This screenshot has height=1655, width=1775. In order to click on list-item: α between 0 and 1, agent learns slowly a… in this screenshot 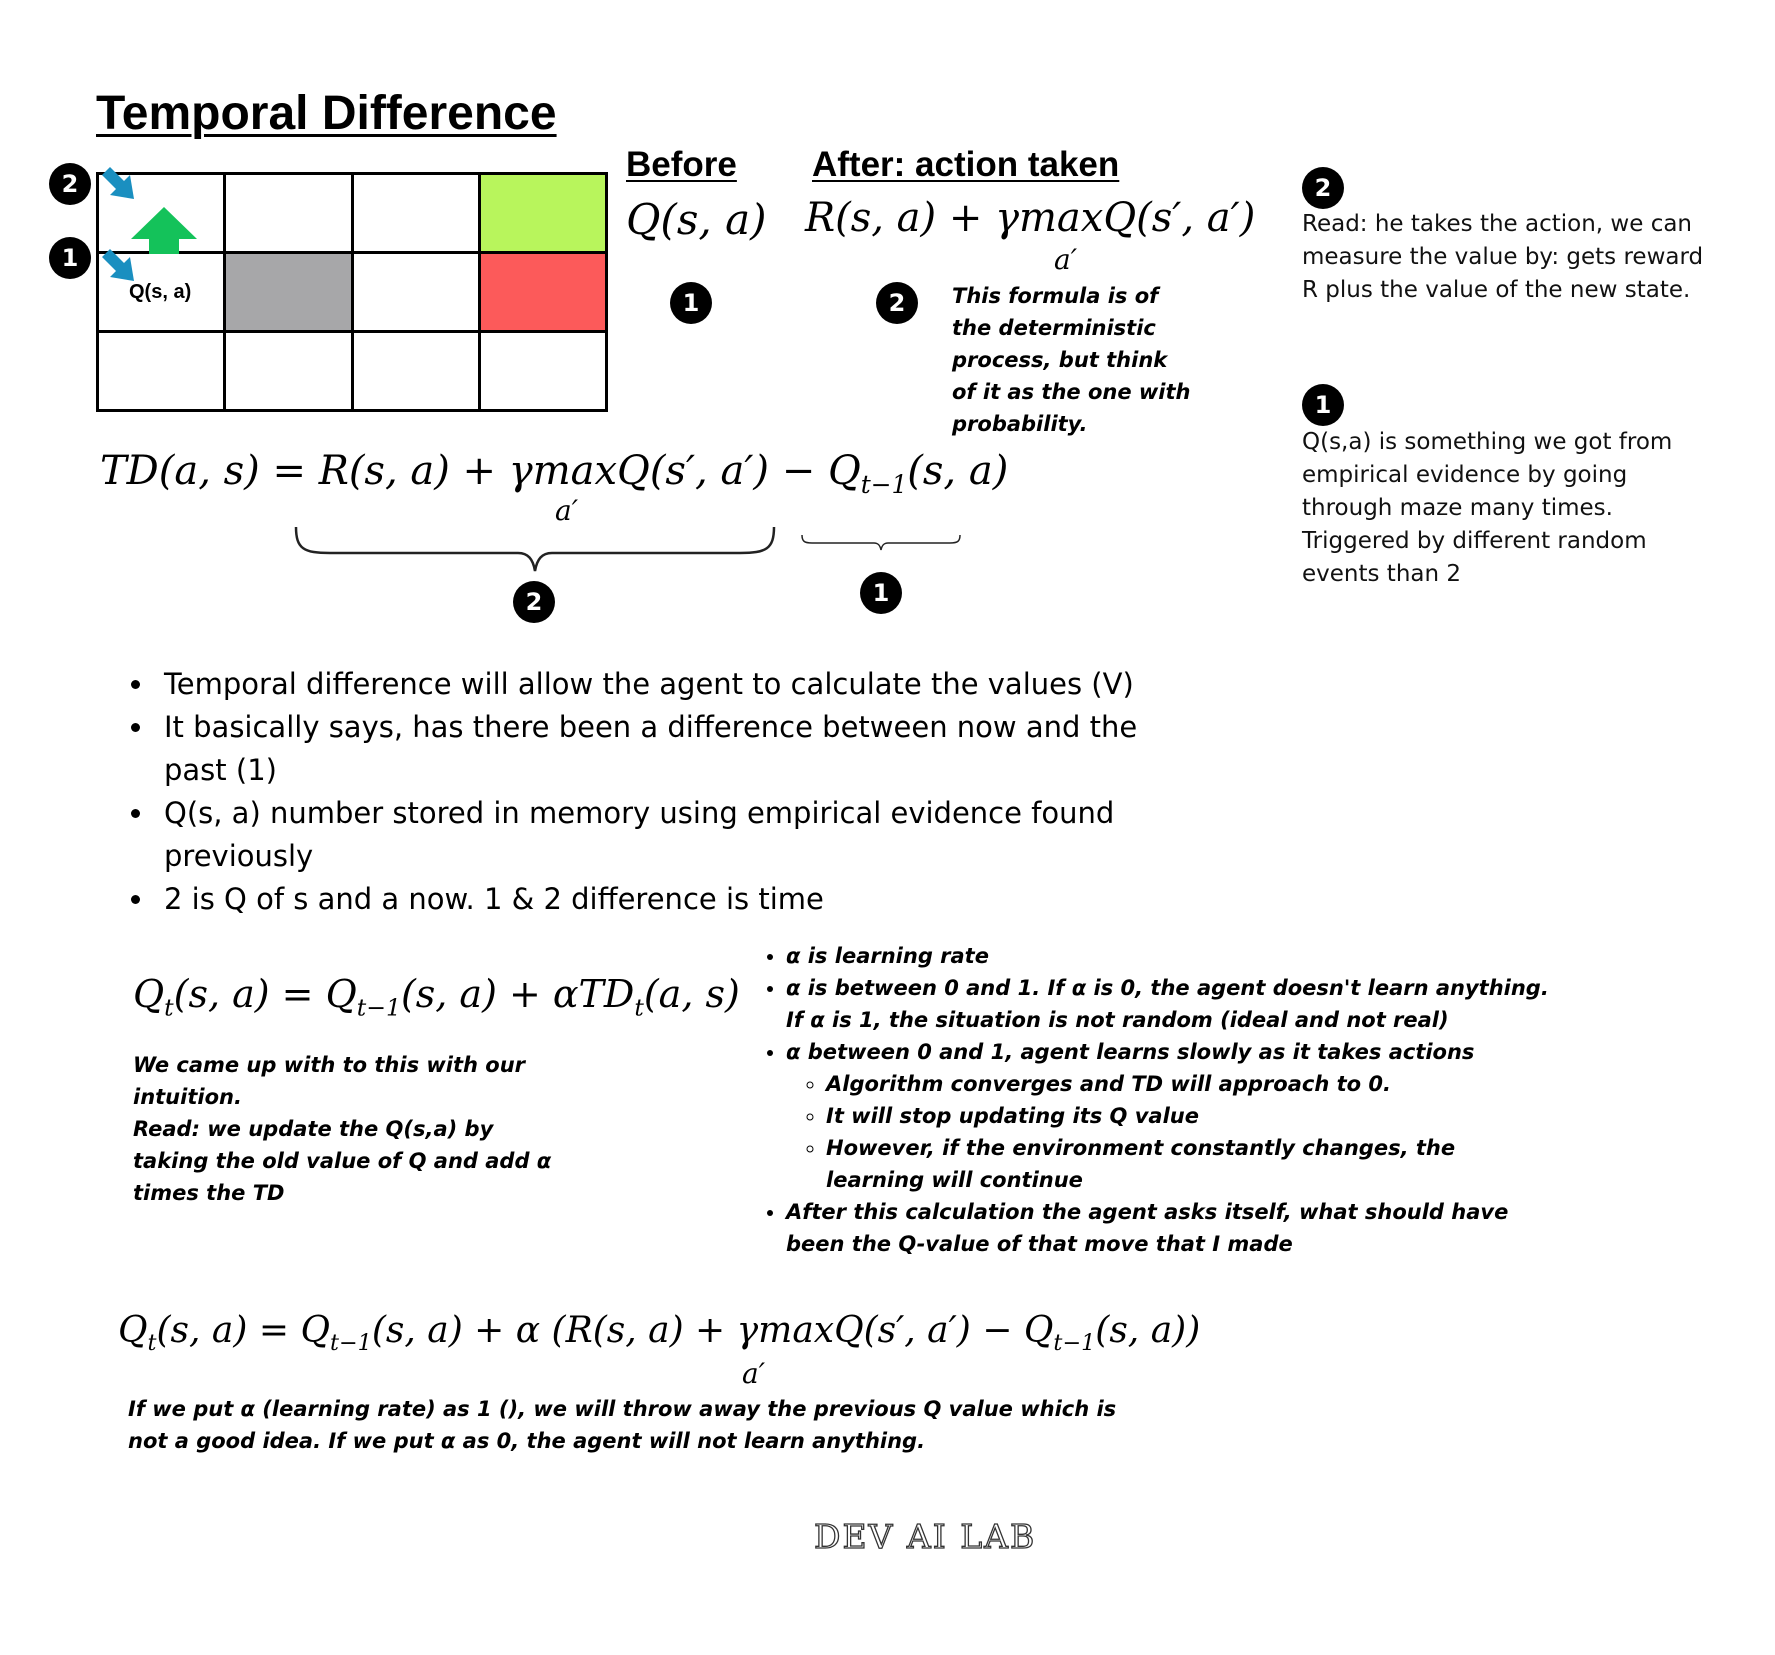, I will do `click(1172, 1116)`.